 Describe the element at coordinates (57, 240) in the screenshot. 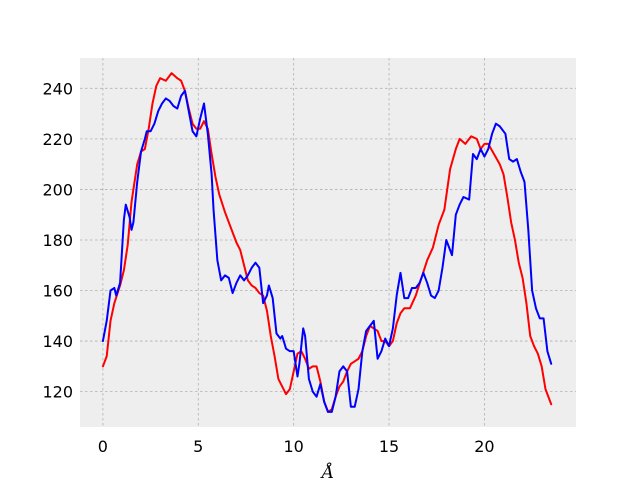

I see `y-tick-label: 180` at that location.